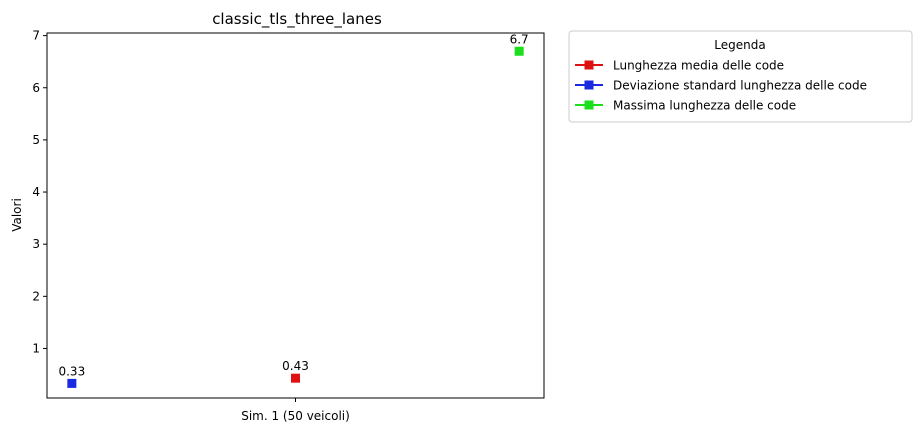 This screenshot has height=439, width=923. I want to click on data-label: 6.7, so click(519, 39).